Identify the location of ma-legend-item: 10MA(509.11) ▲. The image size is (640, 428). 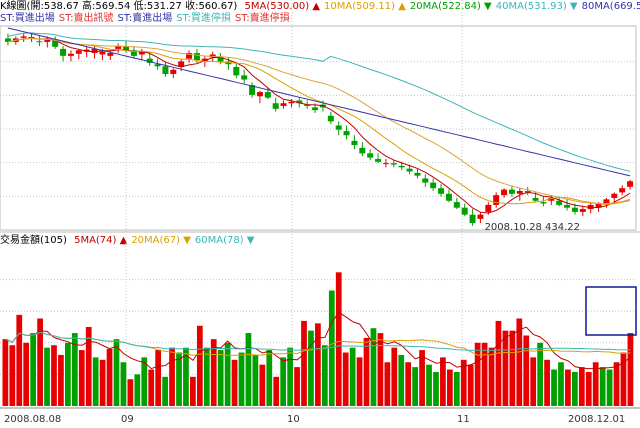
(365, 6).